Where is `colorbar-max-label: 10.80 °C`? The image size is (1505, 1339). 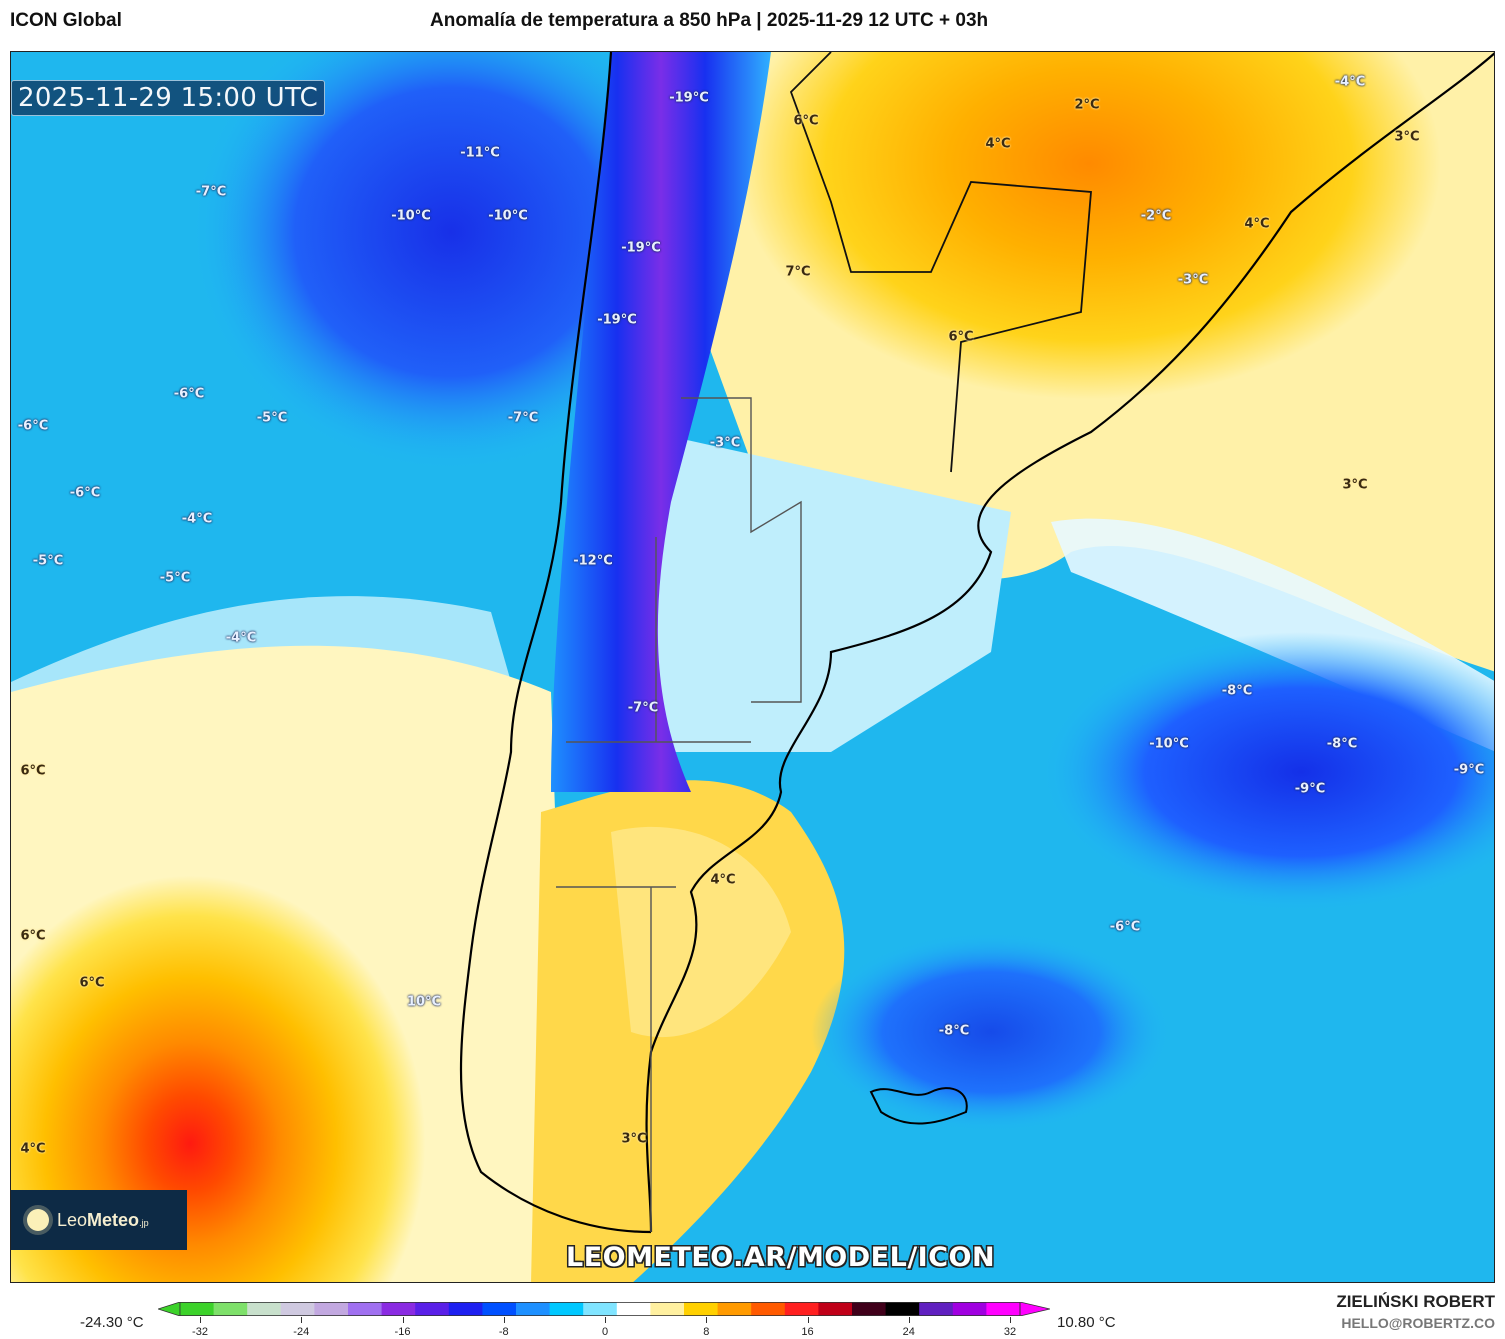 colorbar-max-label: 10.80 °C is located at coordinates (1086, 1322).